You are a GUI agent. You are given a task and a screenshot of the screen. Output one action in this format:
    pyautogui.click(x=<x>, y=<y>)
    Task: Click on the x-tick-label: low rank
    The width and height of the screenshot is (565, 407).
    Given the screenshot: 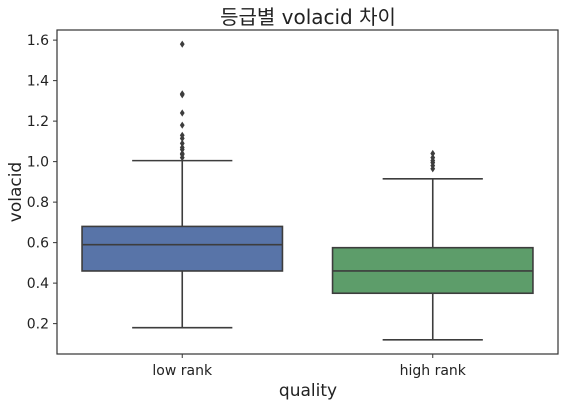 What is the action you would take?
    pyautogui.click(x=182, y=371)
    